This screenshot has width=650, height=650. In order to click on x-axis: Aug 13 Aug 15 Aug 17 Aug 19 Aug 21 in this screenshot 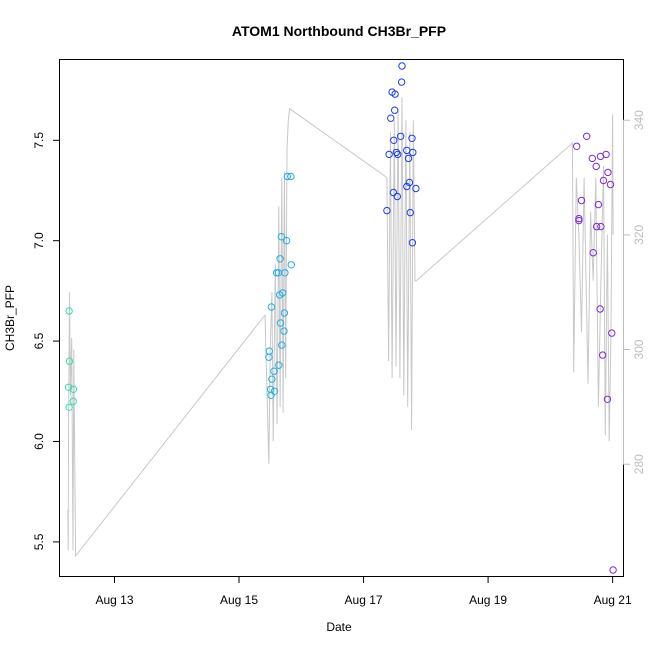, I will do `click(363, 591)`.